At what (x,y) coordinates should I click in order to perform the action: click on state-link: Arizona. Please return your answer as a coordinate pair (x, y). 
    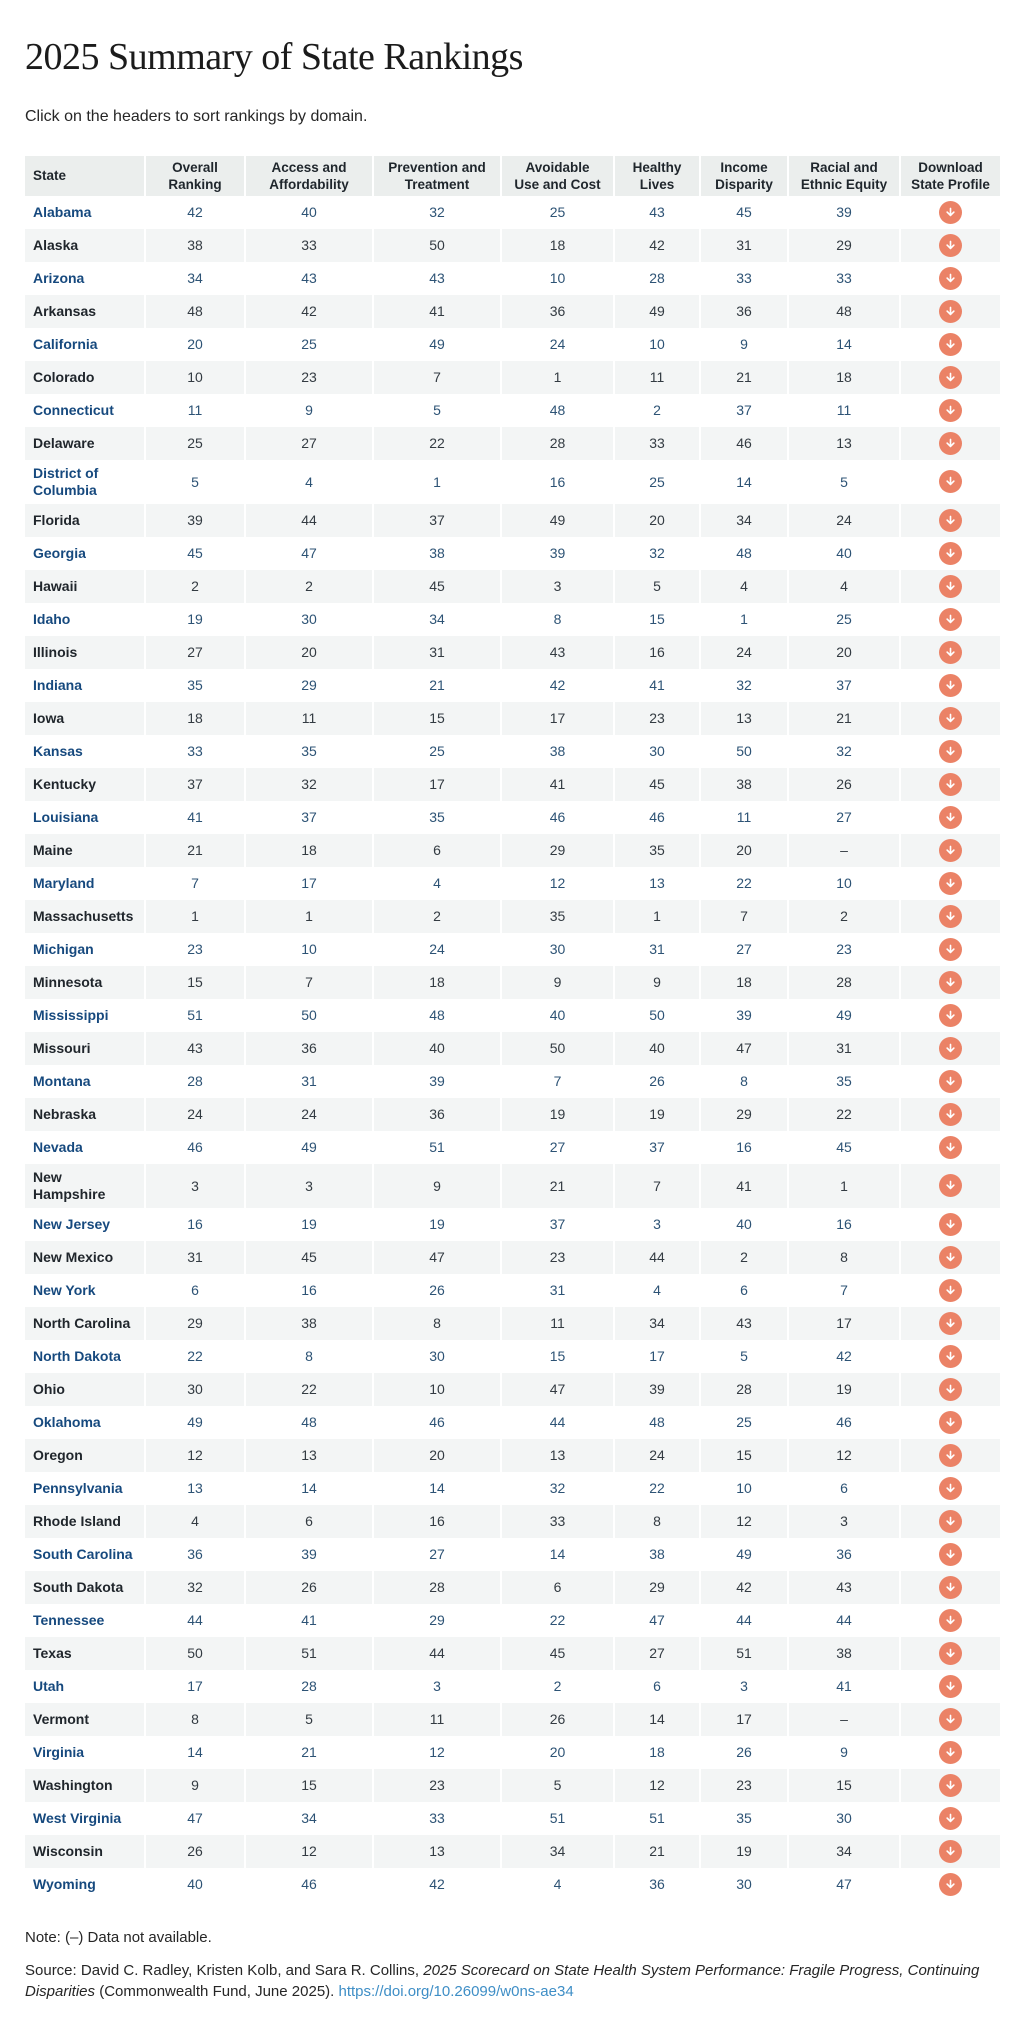
    Looking at the image, I should click on (59, 277).